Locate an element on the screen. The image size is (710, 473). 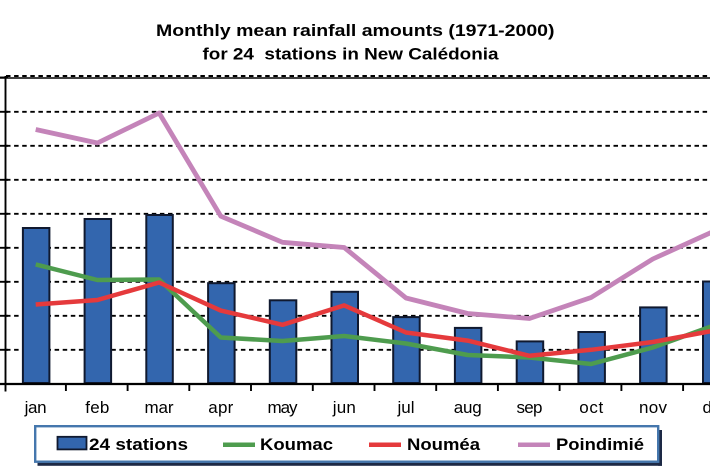
svg-text: 24 stations is located at coordinates (138, 445).